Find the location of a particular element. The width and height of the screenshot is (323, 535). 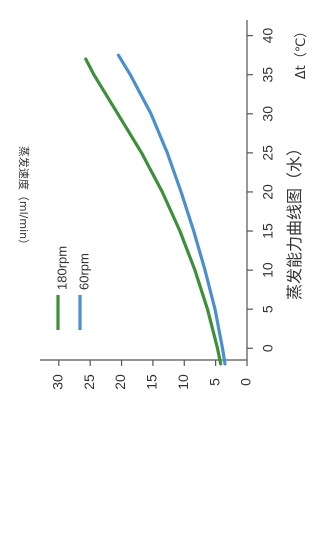

y-tick-label: 0 is located at coordinates (246, 382).